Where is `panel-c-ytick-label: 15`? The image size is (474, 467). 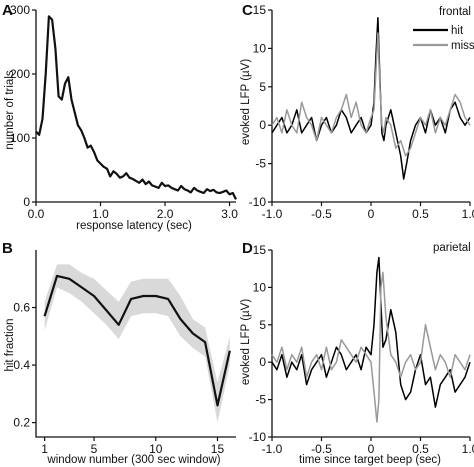
panel-c-ytick-label: 15 is located at coordinates (260, 10).